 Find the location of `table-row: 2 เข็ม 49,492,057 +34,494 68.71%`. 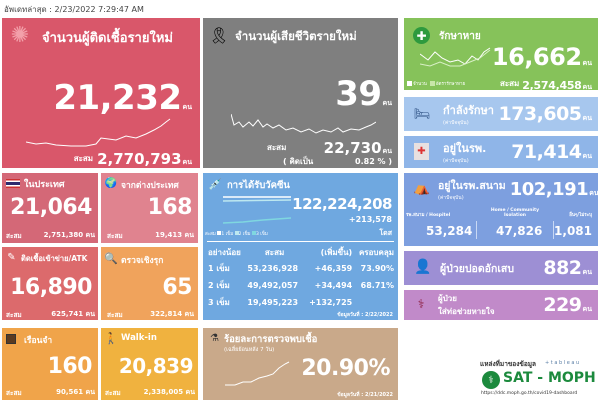

table-row: 2 เข็ม 49,492,057 +34,494 68.71% is located at coordinates (301, 285).